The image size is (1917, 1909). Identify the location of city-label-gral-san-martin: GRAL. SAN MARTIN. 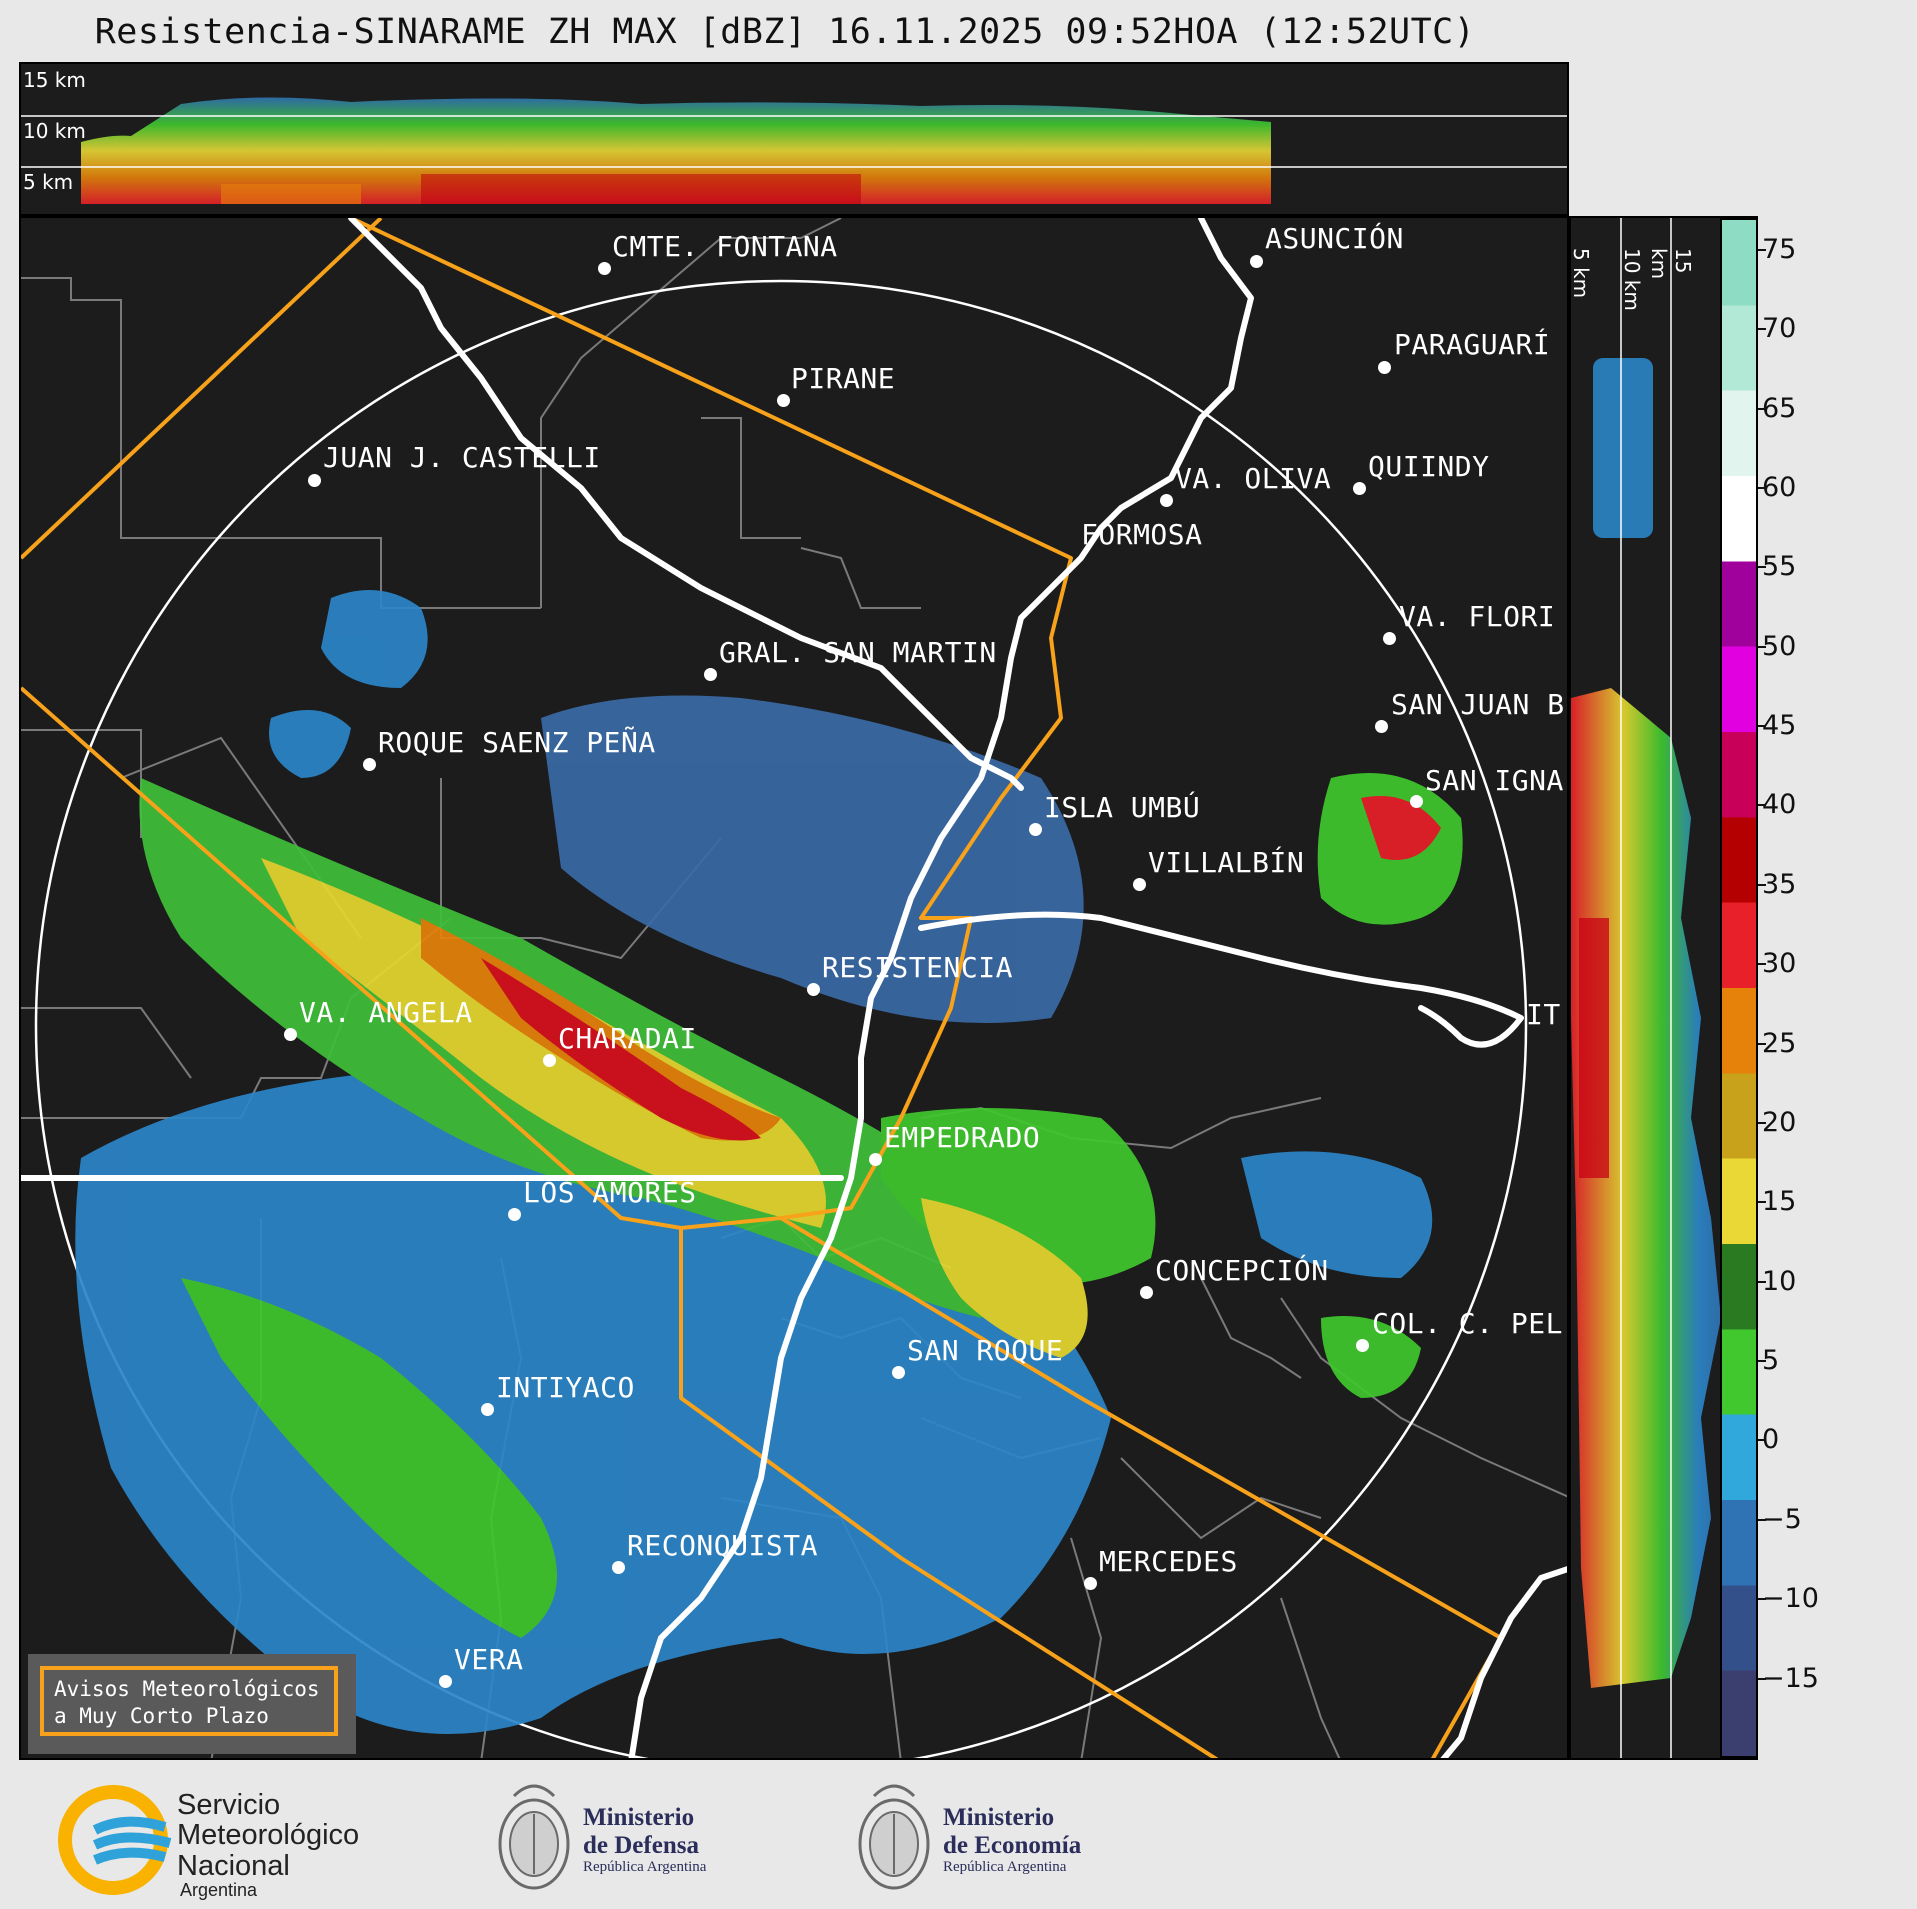
(858, 652).